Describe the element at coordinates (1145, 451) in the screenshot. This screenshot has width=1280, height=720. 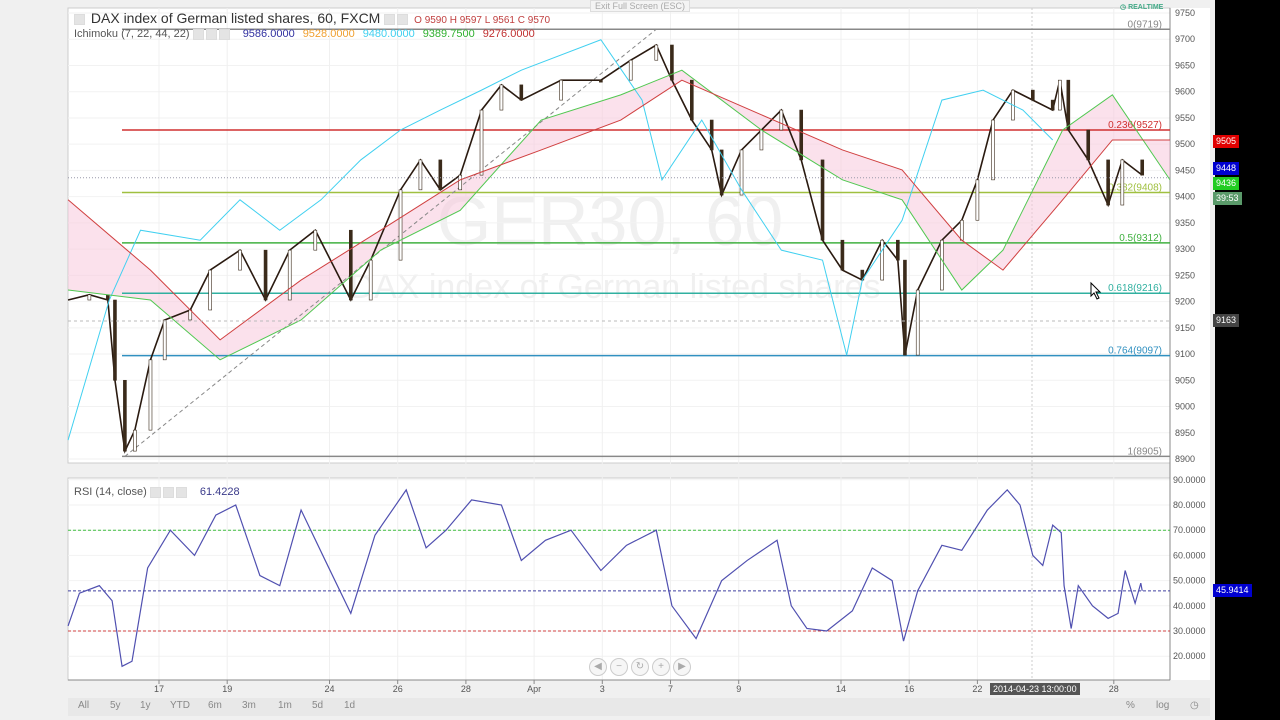
I see `fib-level-label: 1(8905)` at that location.